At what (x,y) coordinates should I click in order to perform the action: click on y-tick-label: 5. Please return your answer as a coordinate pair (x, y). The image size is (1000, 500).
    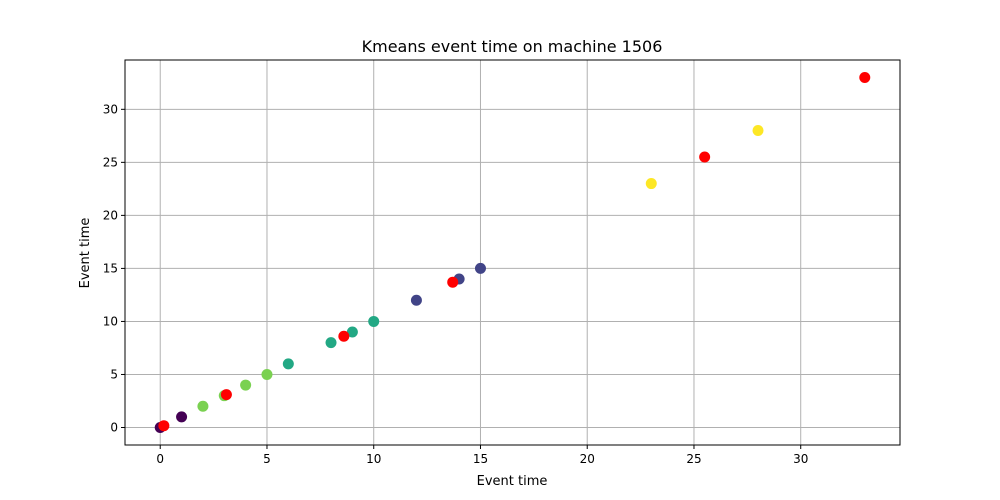
    Looking at the image, I should click on (114, 374).